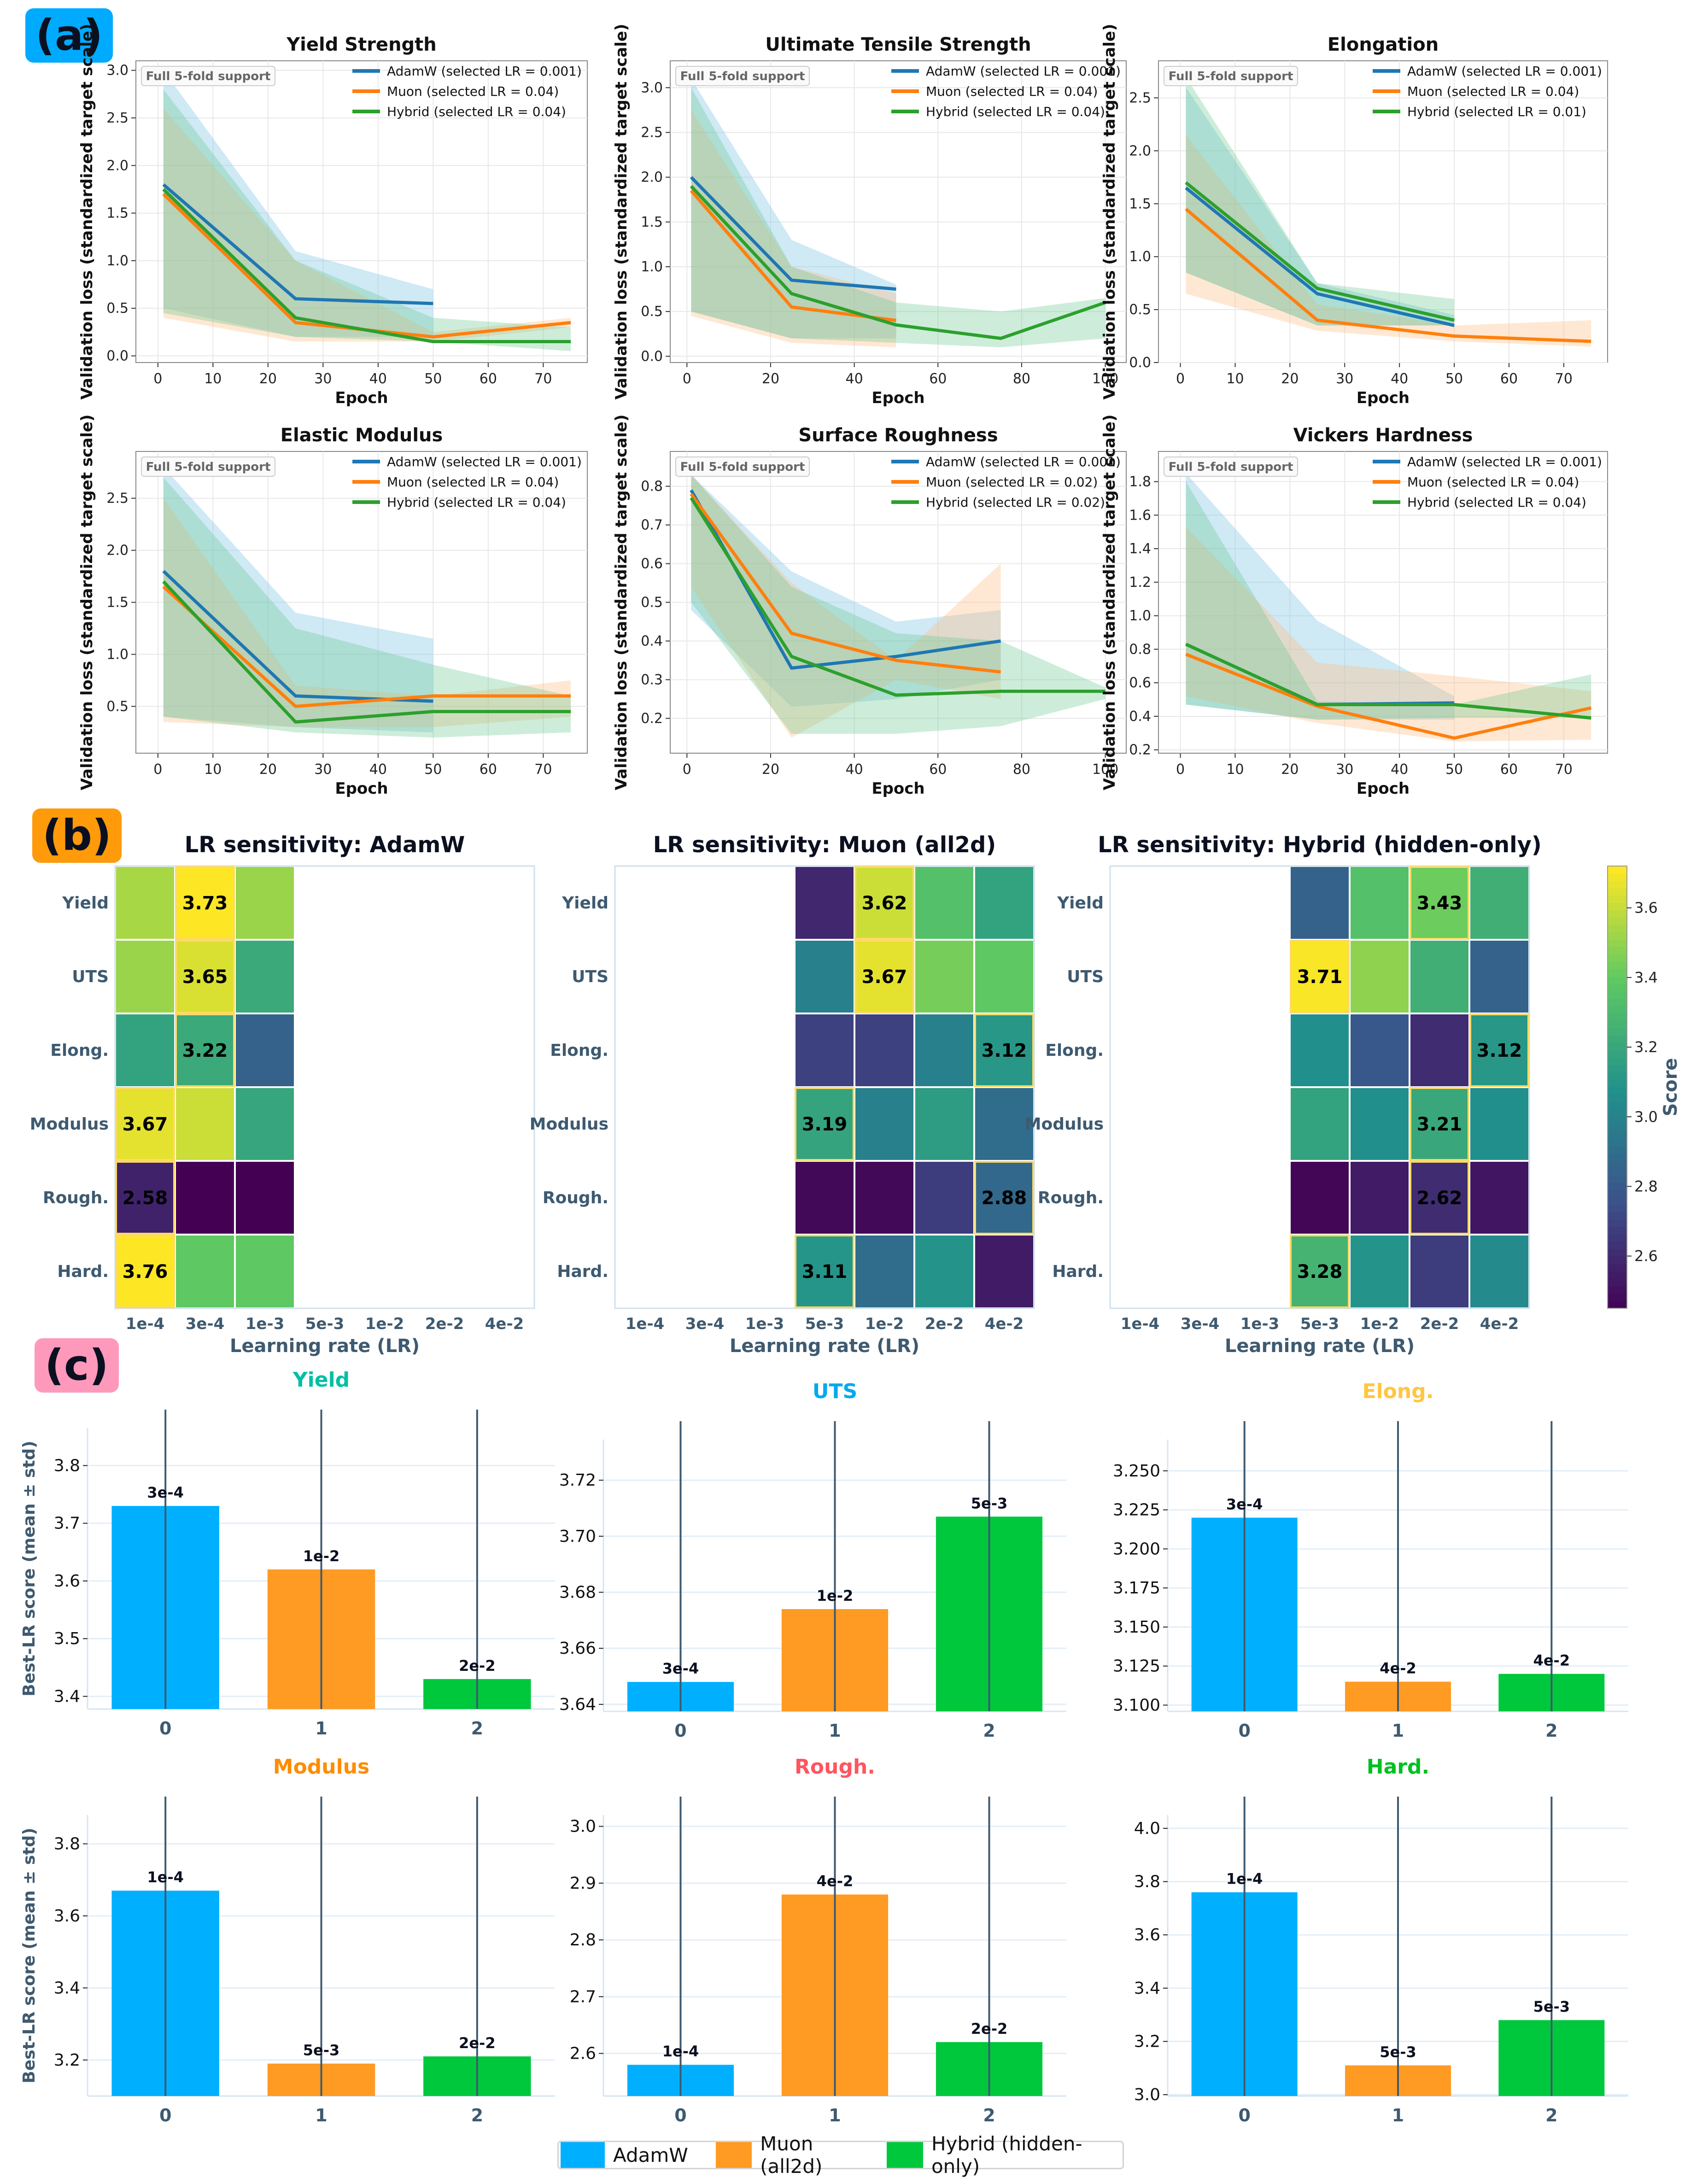 The height and width of the screenshot is (2184, 1708). Describe the element at coordinates (325, 845) in the screenshot. I see `heatmap-title: LR sensitivity: AdamW` at that location.